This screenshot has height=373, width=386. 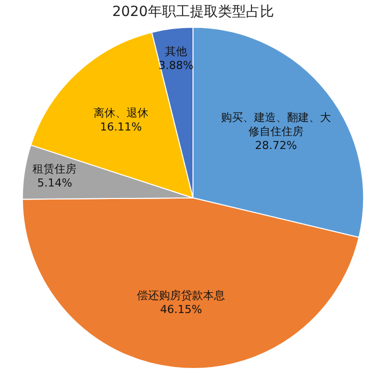 I want to click on data-label: 28.72%, so click(x=276, y=145).